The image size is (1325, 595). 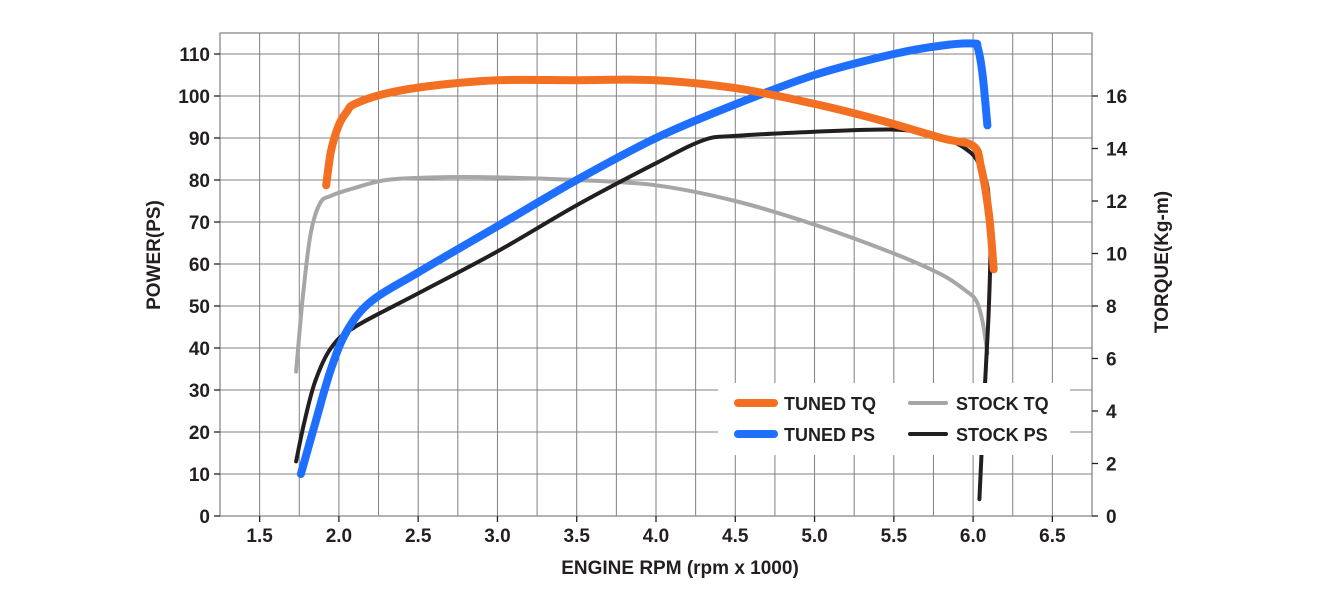 What do you see at coordinates (339, 536) in the screenshot?
I see `x-tick-label: 2.0` at bounding box center [339, 536].